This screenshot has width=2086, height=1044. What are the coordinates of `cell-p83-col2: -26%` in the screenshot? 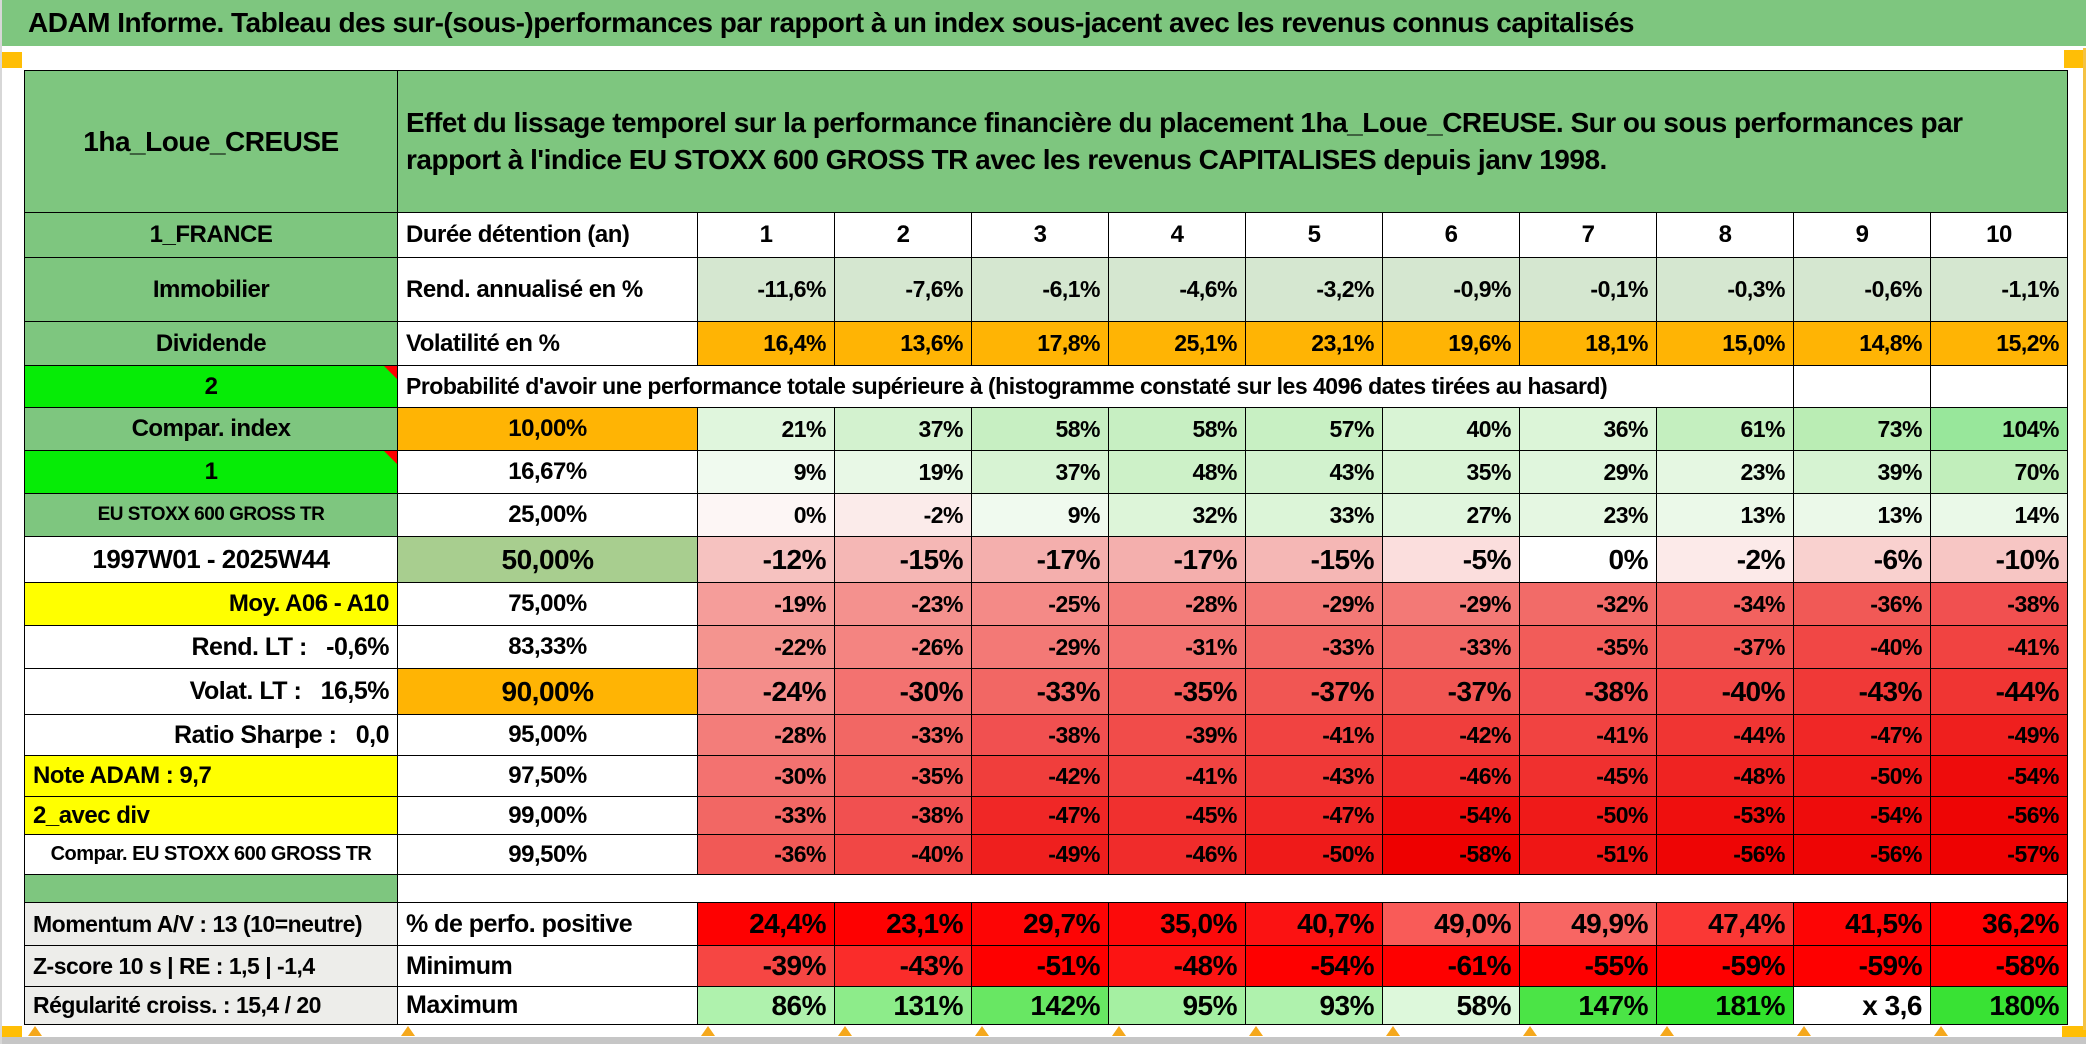 It's located at (903, 647).